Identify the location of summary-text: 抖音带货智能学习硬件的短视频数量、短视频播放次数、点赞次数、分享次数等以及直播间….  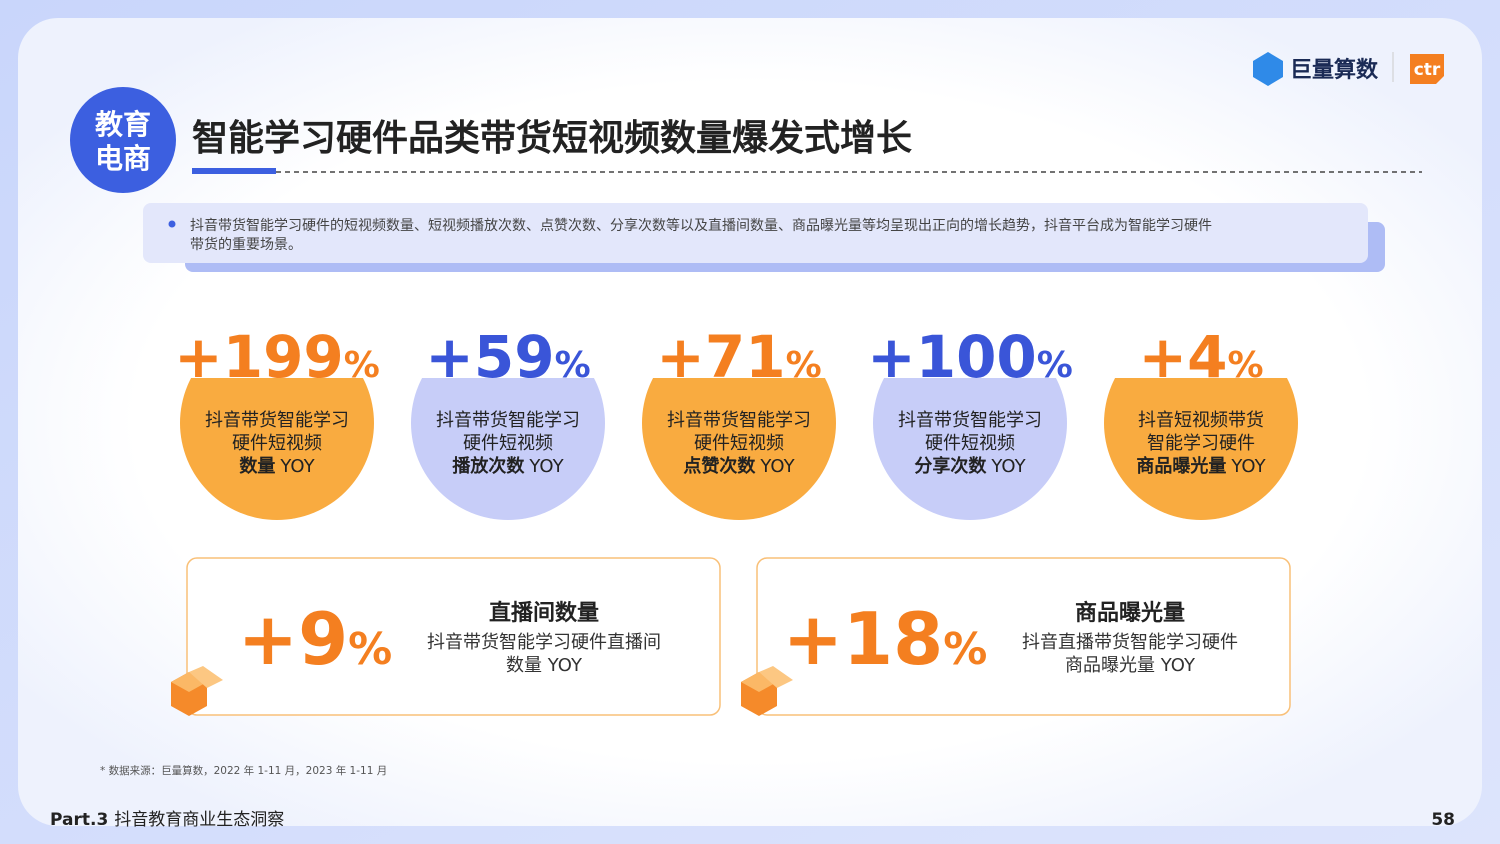
(701, 225).